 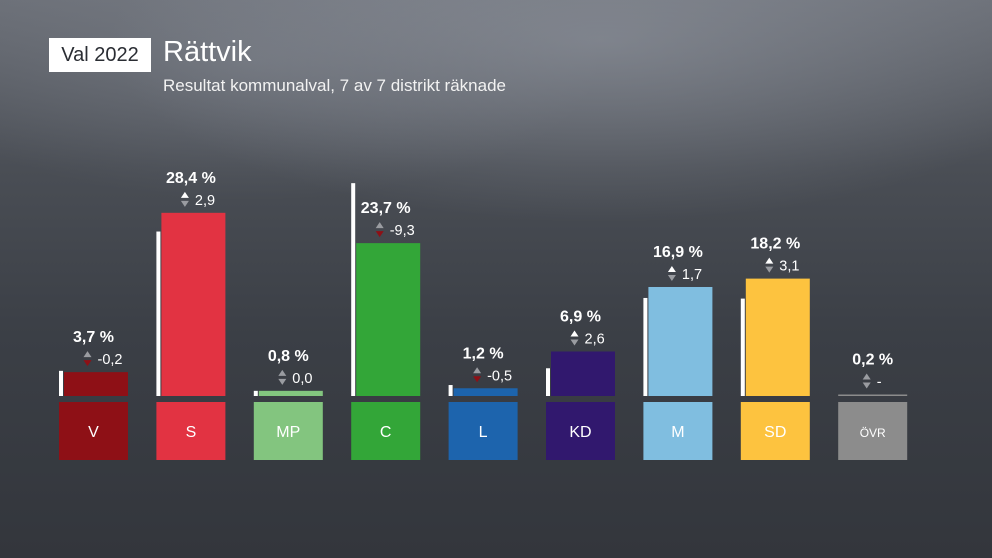 I want to click on value-label-sd: 18,2 %, so click(x=775, y=244).